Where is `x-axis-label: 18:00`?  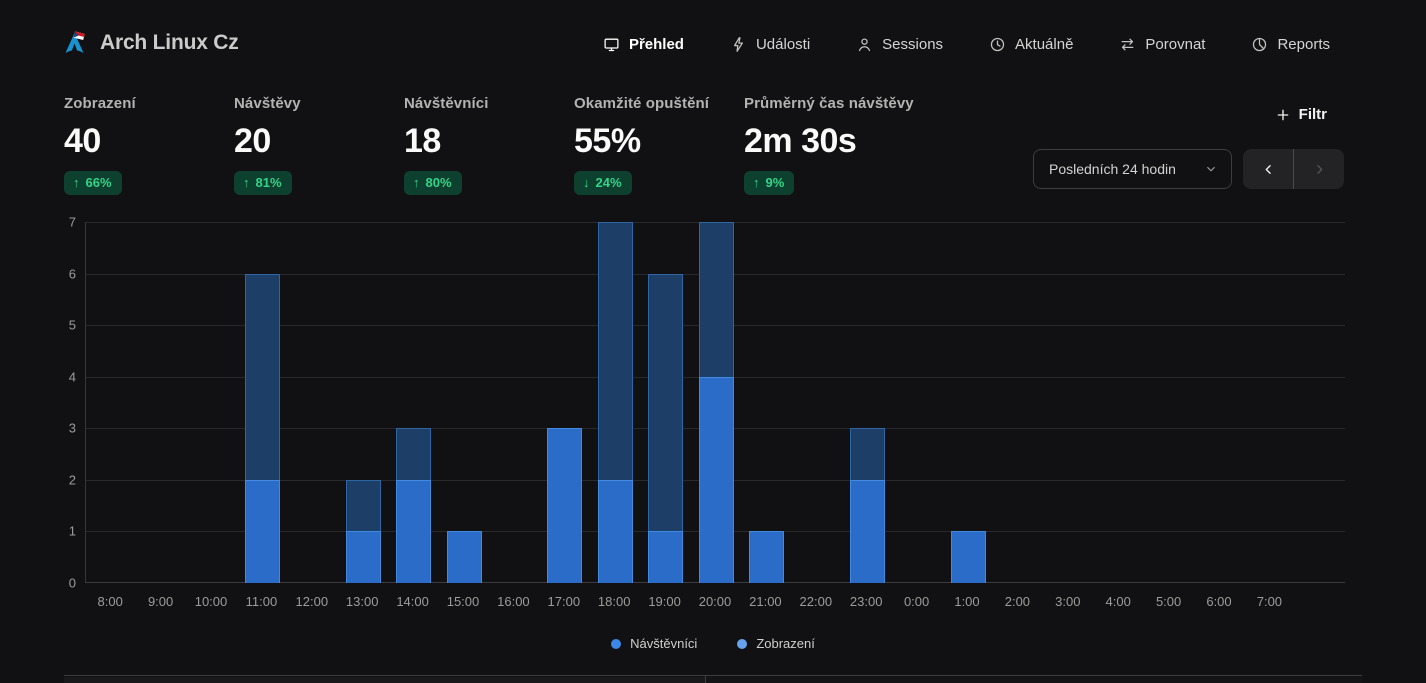 x-axis-label: 18:00 is located at coordinates (614, 601).